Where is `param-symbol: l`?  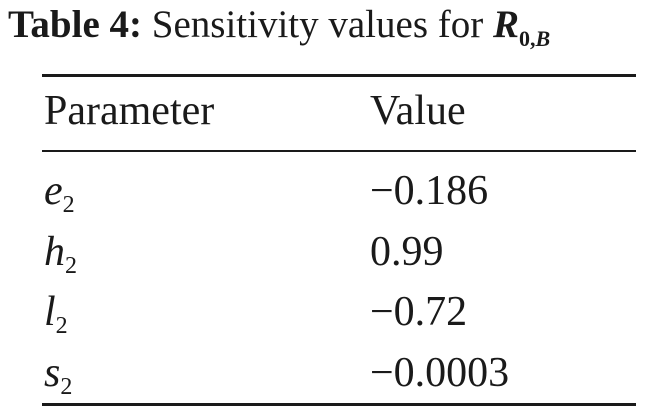 param-symbol: l is located at coordinates (50, 312).